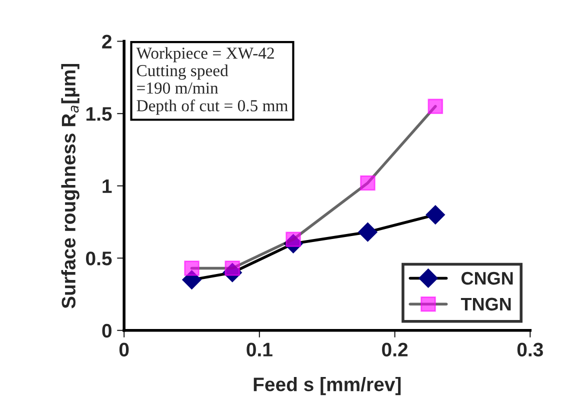 Image resolution: width=564 pixels, height=413 pixels. What do you see at coordinates (99, 114) in the screenshot?
I see `y-tick-label: 1.5` at bounding box center [99, 114].